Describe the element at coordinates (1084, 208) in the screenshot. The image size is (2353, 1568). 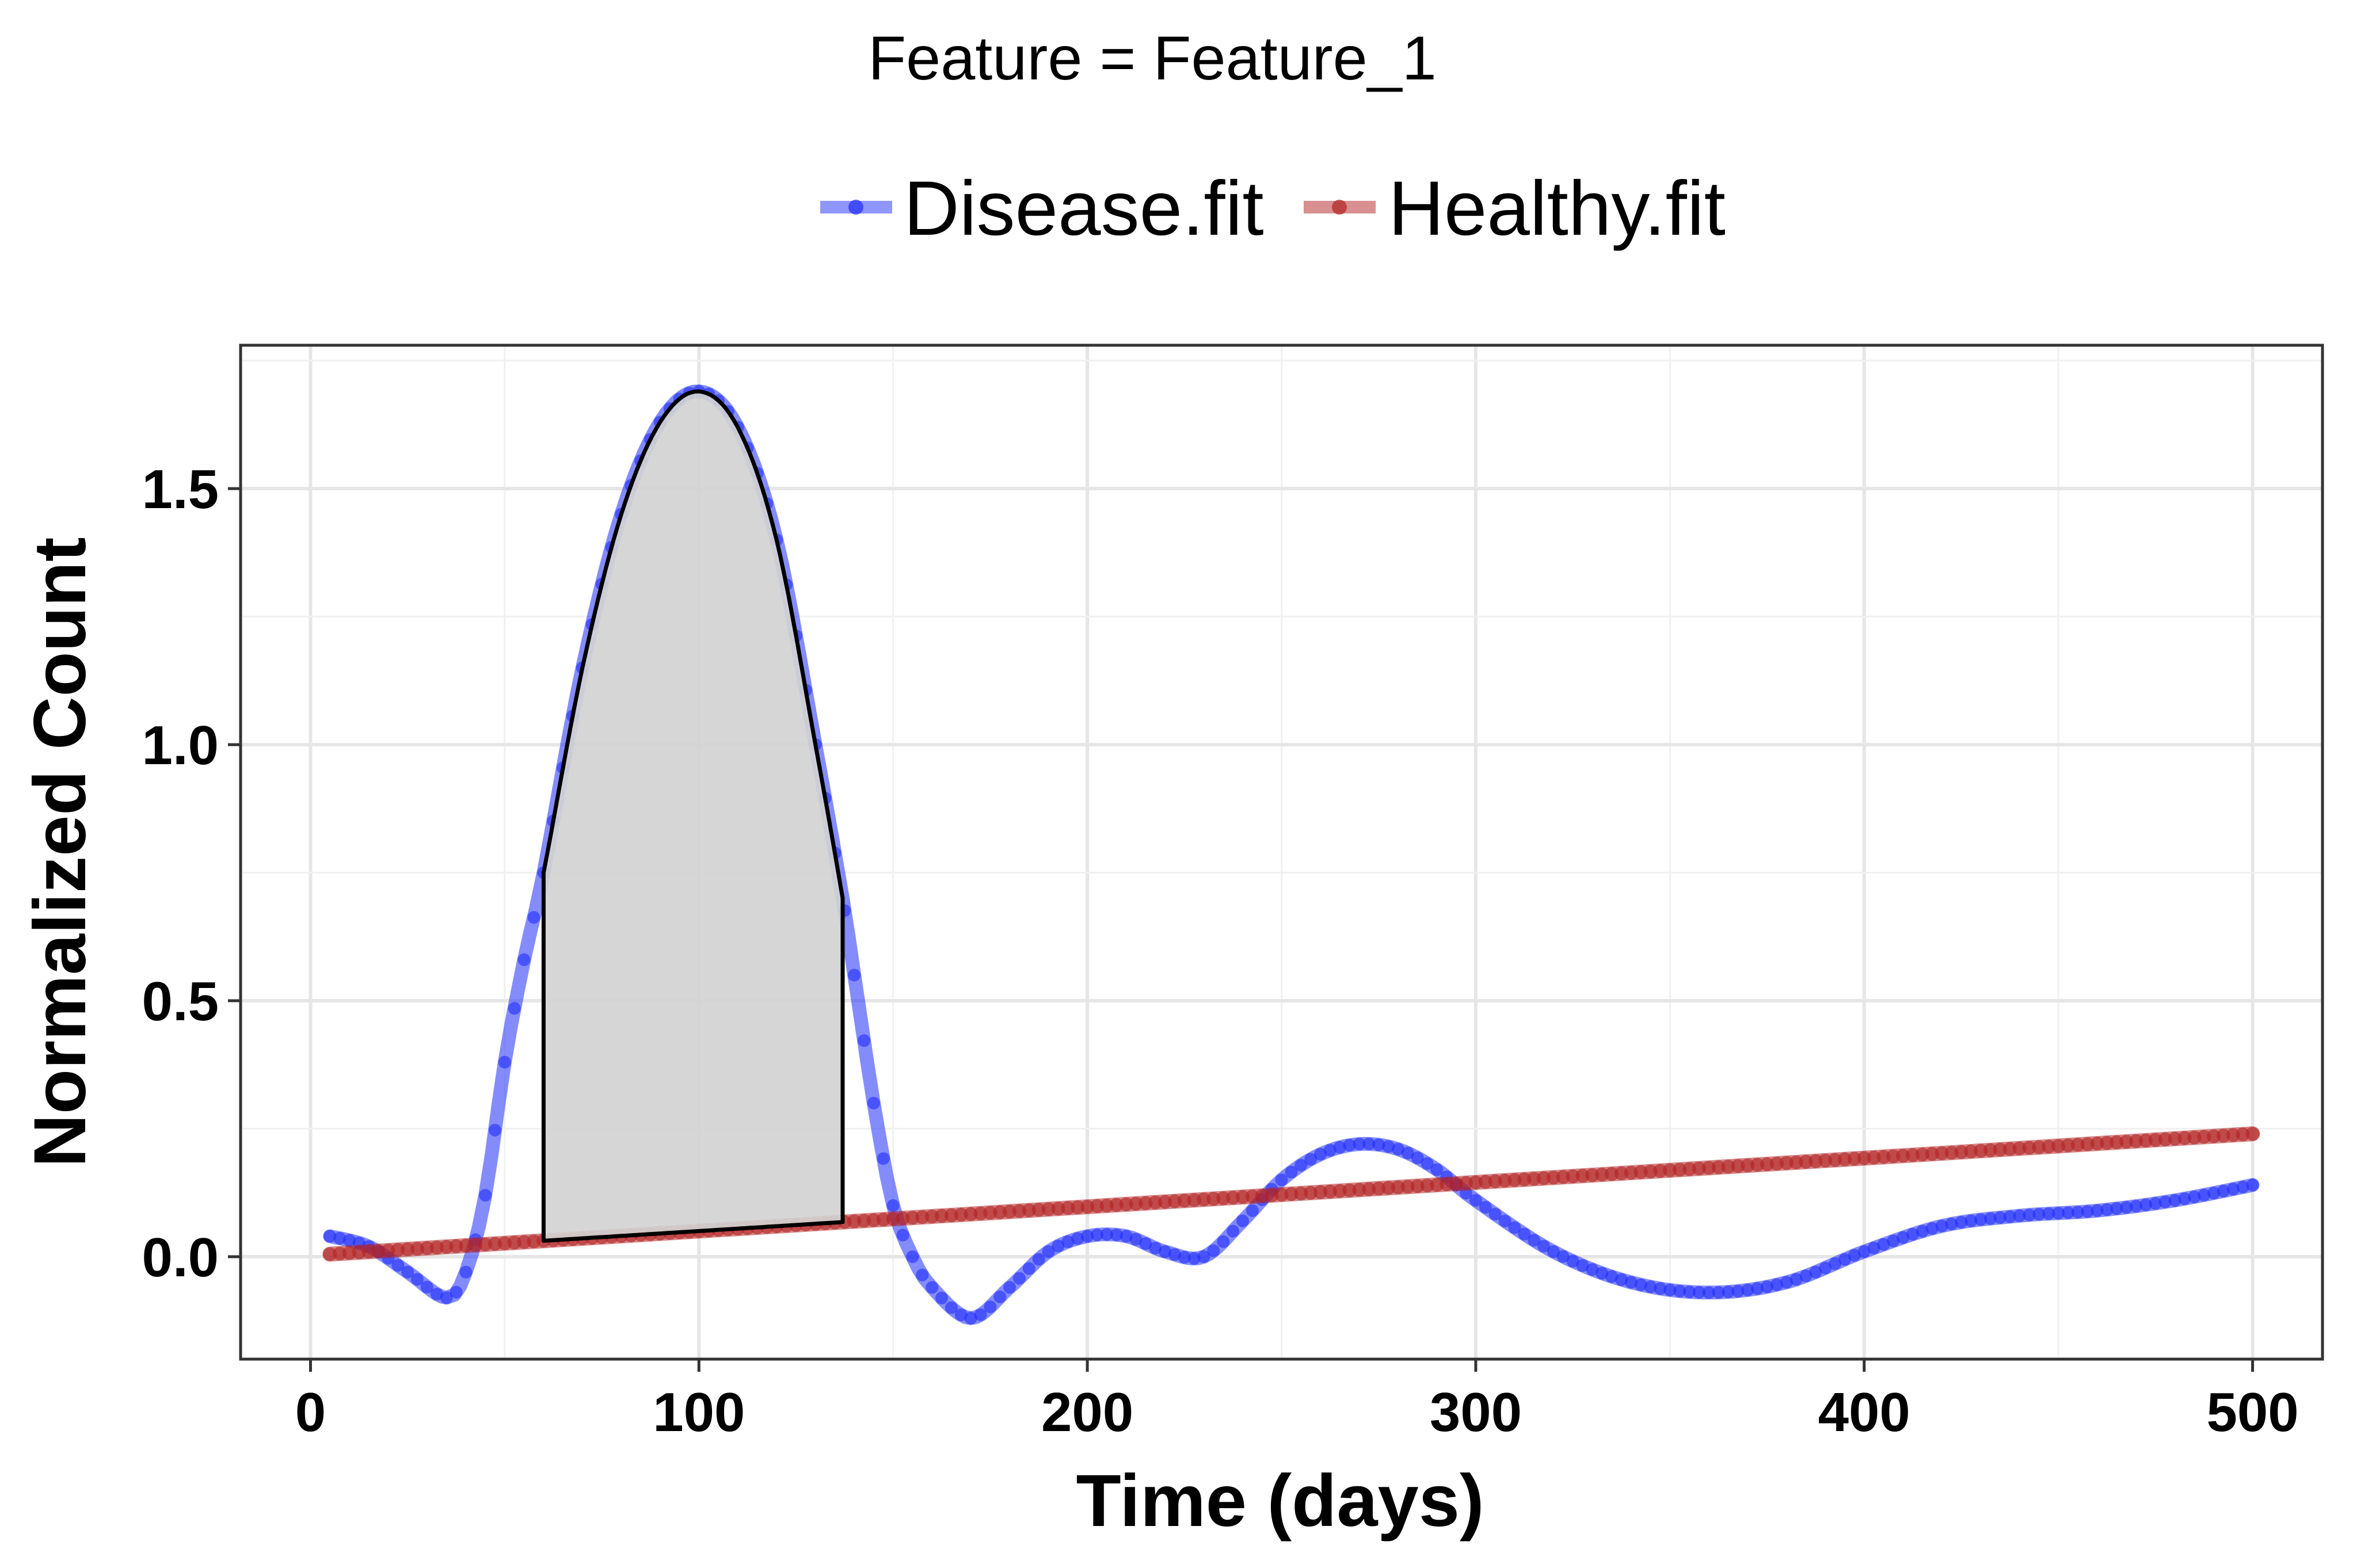
I see `legend-label: Disease.fit` at that location.